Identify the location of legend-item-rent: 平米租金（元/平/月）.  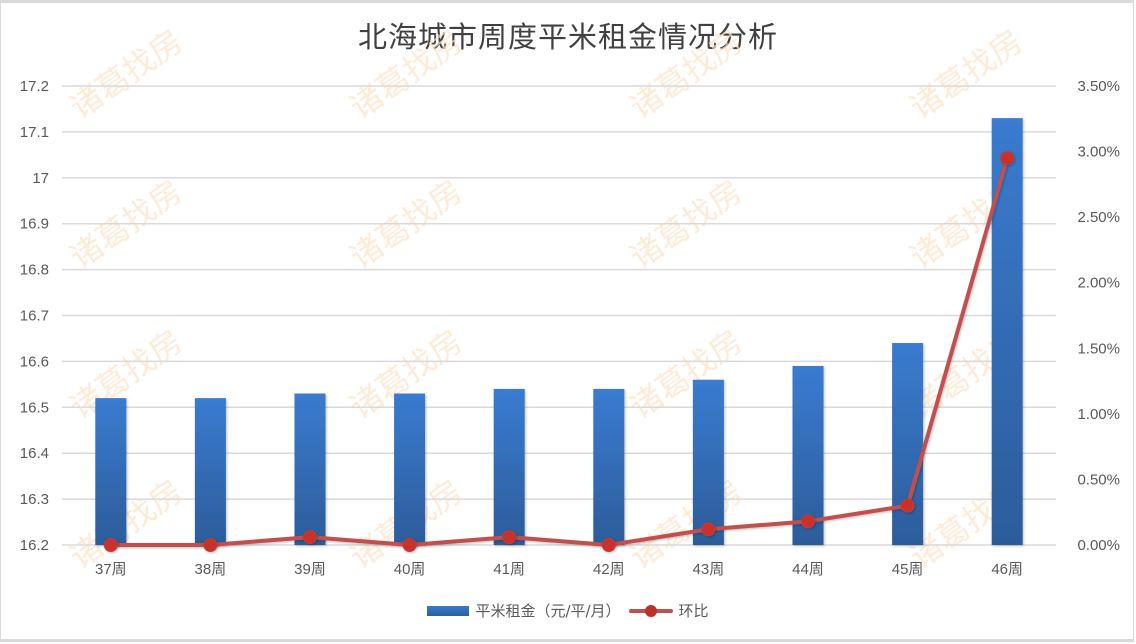
(524, 610).